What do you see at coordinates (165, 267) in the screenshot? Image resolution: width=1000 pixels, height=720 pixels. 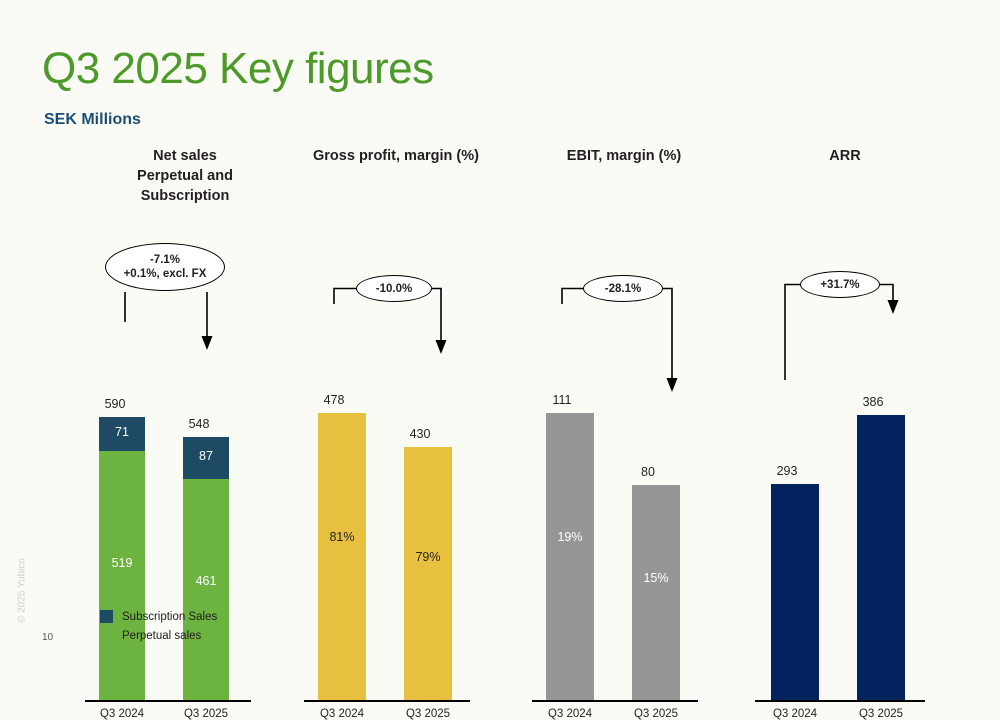 I see `callout-net-sales: -7.1% +0.1%, excl. FX` at bounding box center [165, 267].